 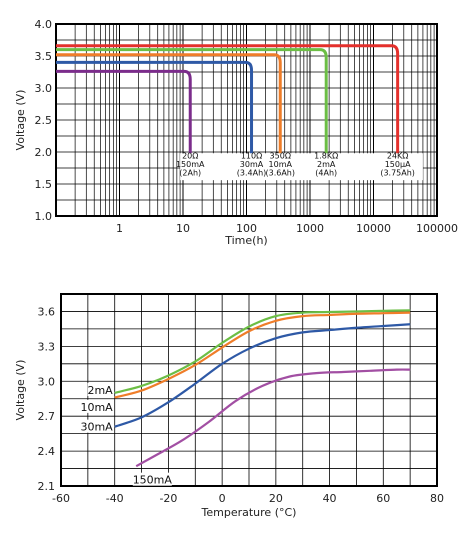 What do you see at coordinates (47, 416) in the screenshot?
I see `y-tick-label: 2.7` at bounding box center [47, 416].